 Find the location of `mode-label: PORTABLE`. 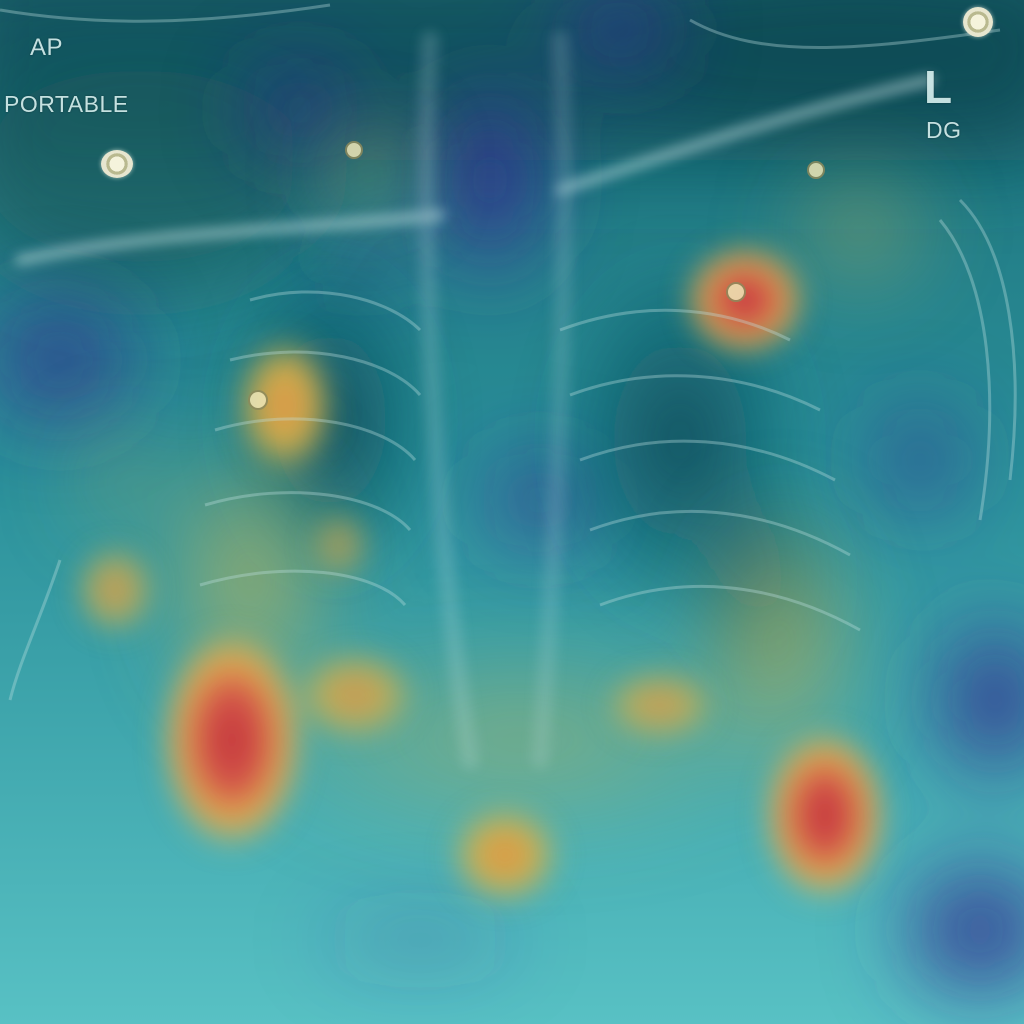

mode-label: PORTABLE is located at coordinates (66, 104).